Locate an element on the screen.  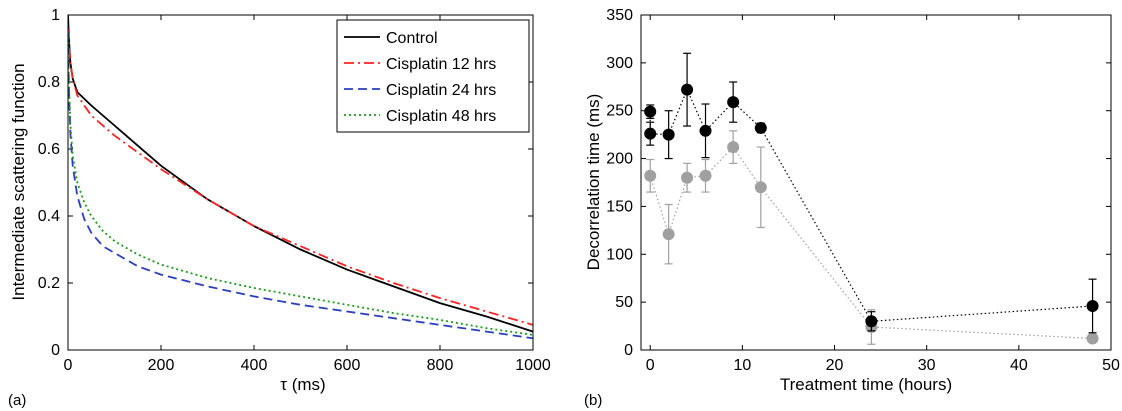
x-tick-label: 20 is located at coordinates (835, 365).